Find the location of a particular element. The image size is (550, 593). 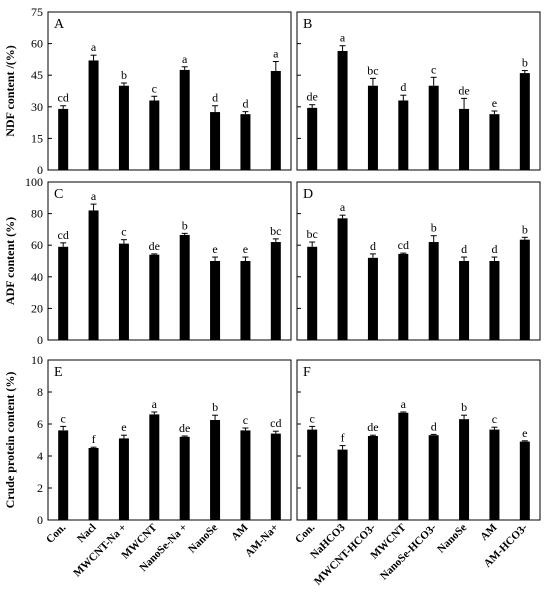

y-tick-label: 10 is located at coordinates (37, 360).